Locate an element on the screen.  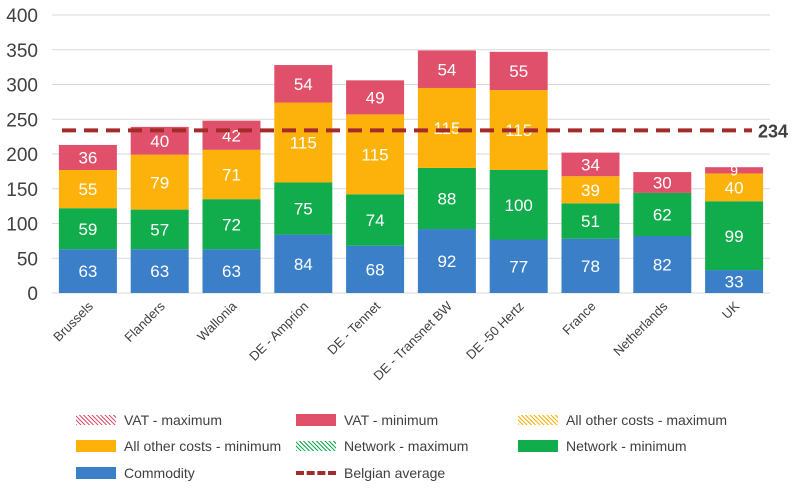
y-tick-label: 200 is located at coordinates (22, 155).